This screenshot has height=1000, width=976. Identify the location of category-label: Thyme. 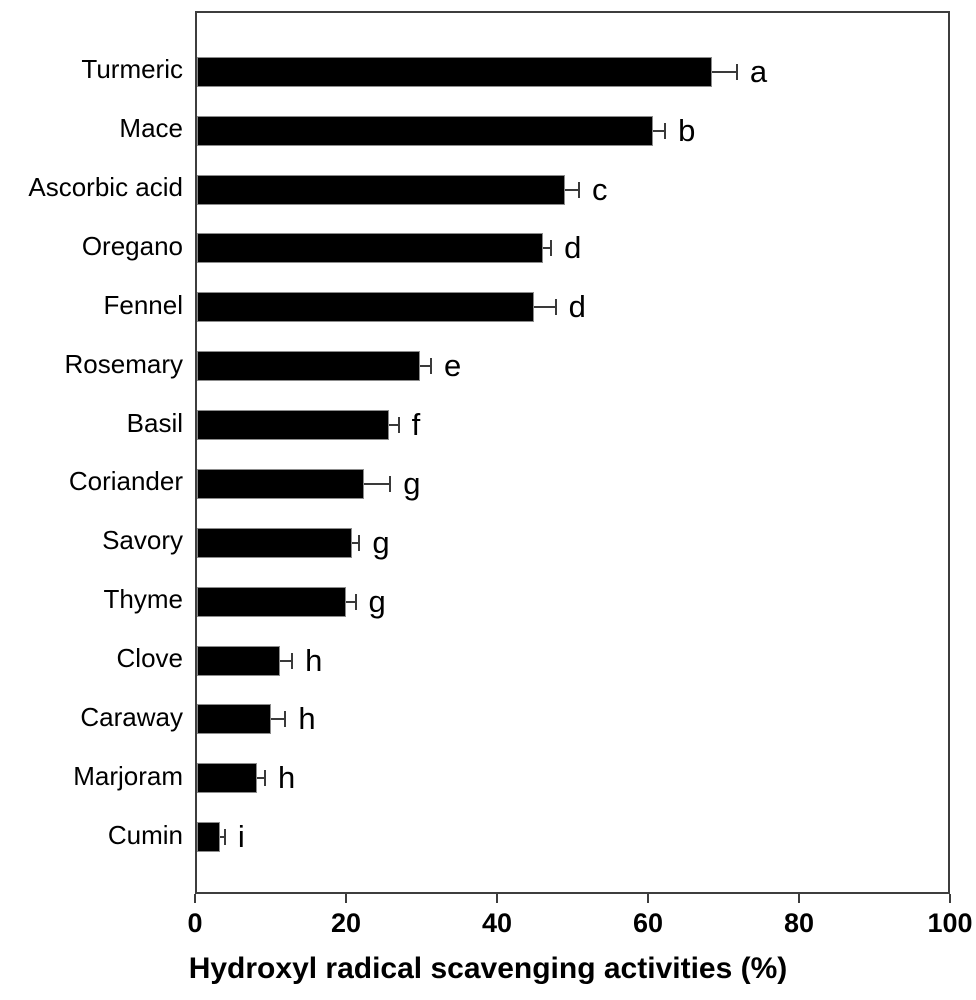
(143, 599).